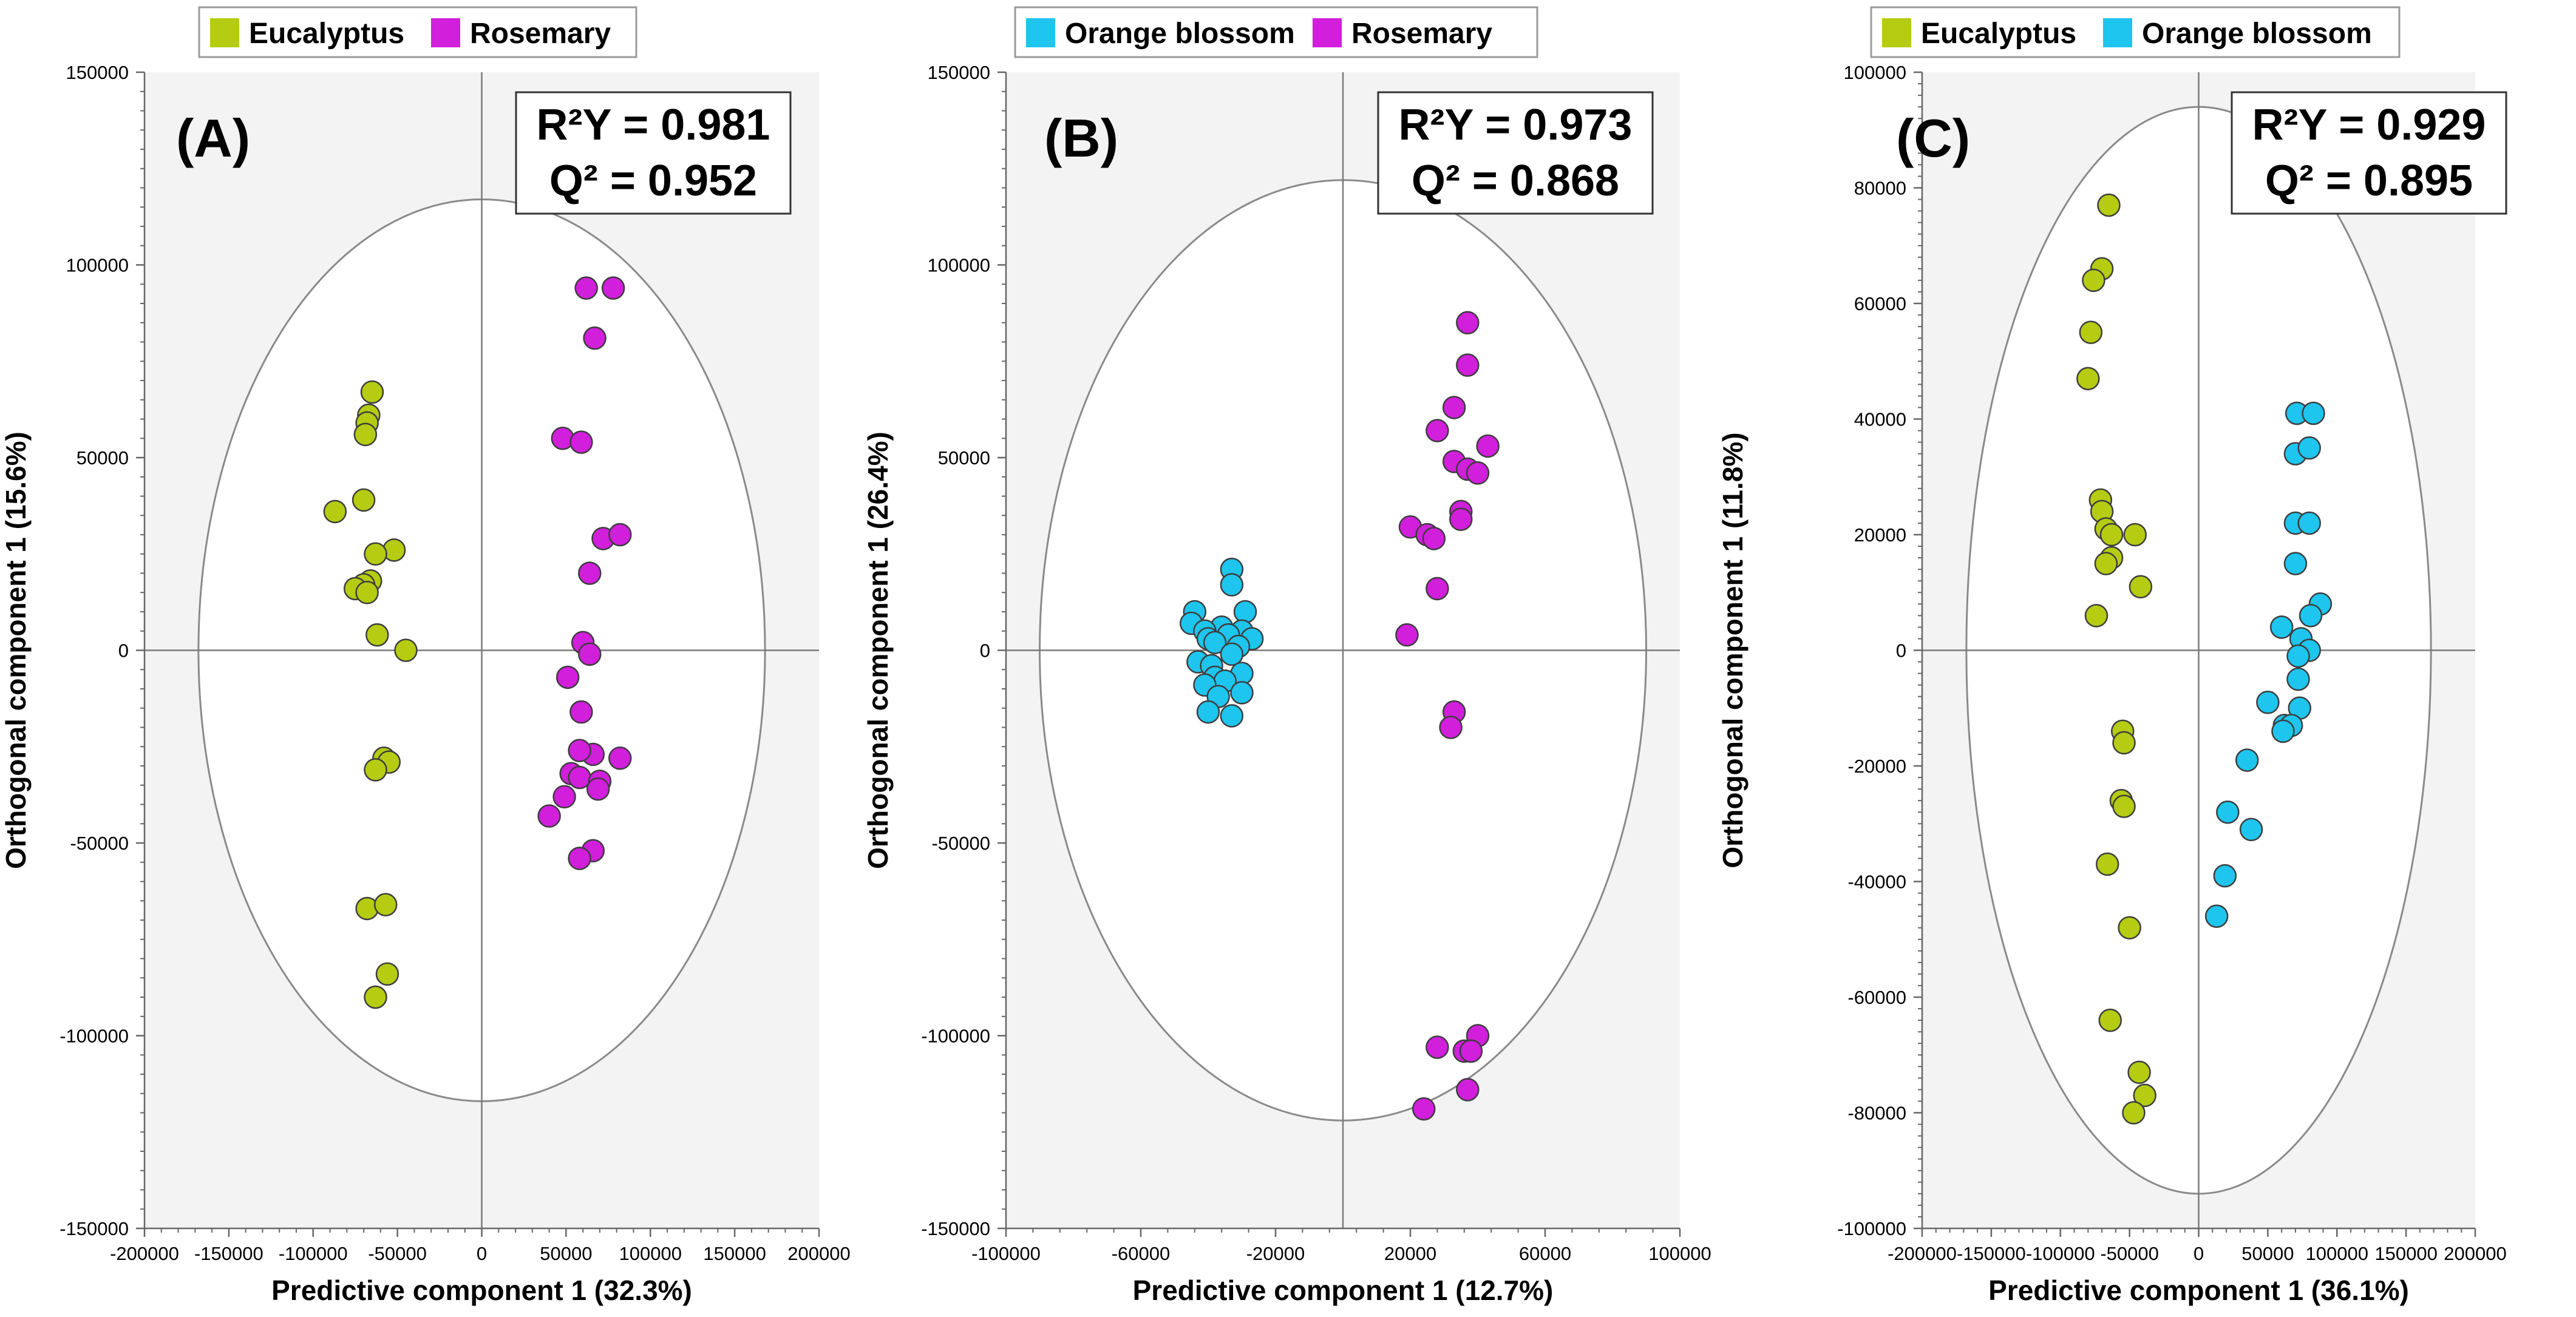 This screenshot has width=2576, height=1317. I want to click on series-eucalyptus, so click(2116, 659).